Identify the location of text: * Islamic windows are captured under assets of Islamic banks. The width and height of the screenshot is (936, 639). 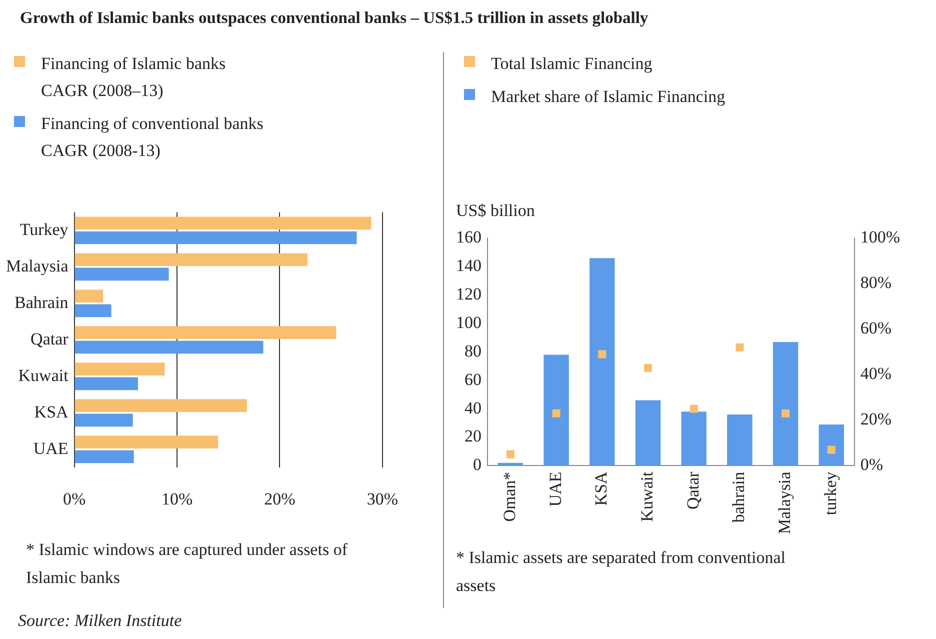
(187, 564).